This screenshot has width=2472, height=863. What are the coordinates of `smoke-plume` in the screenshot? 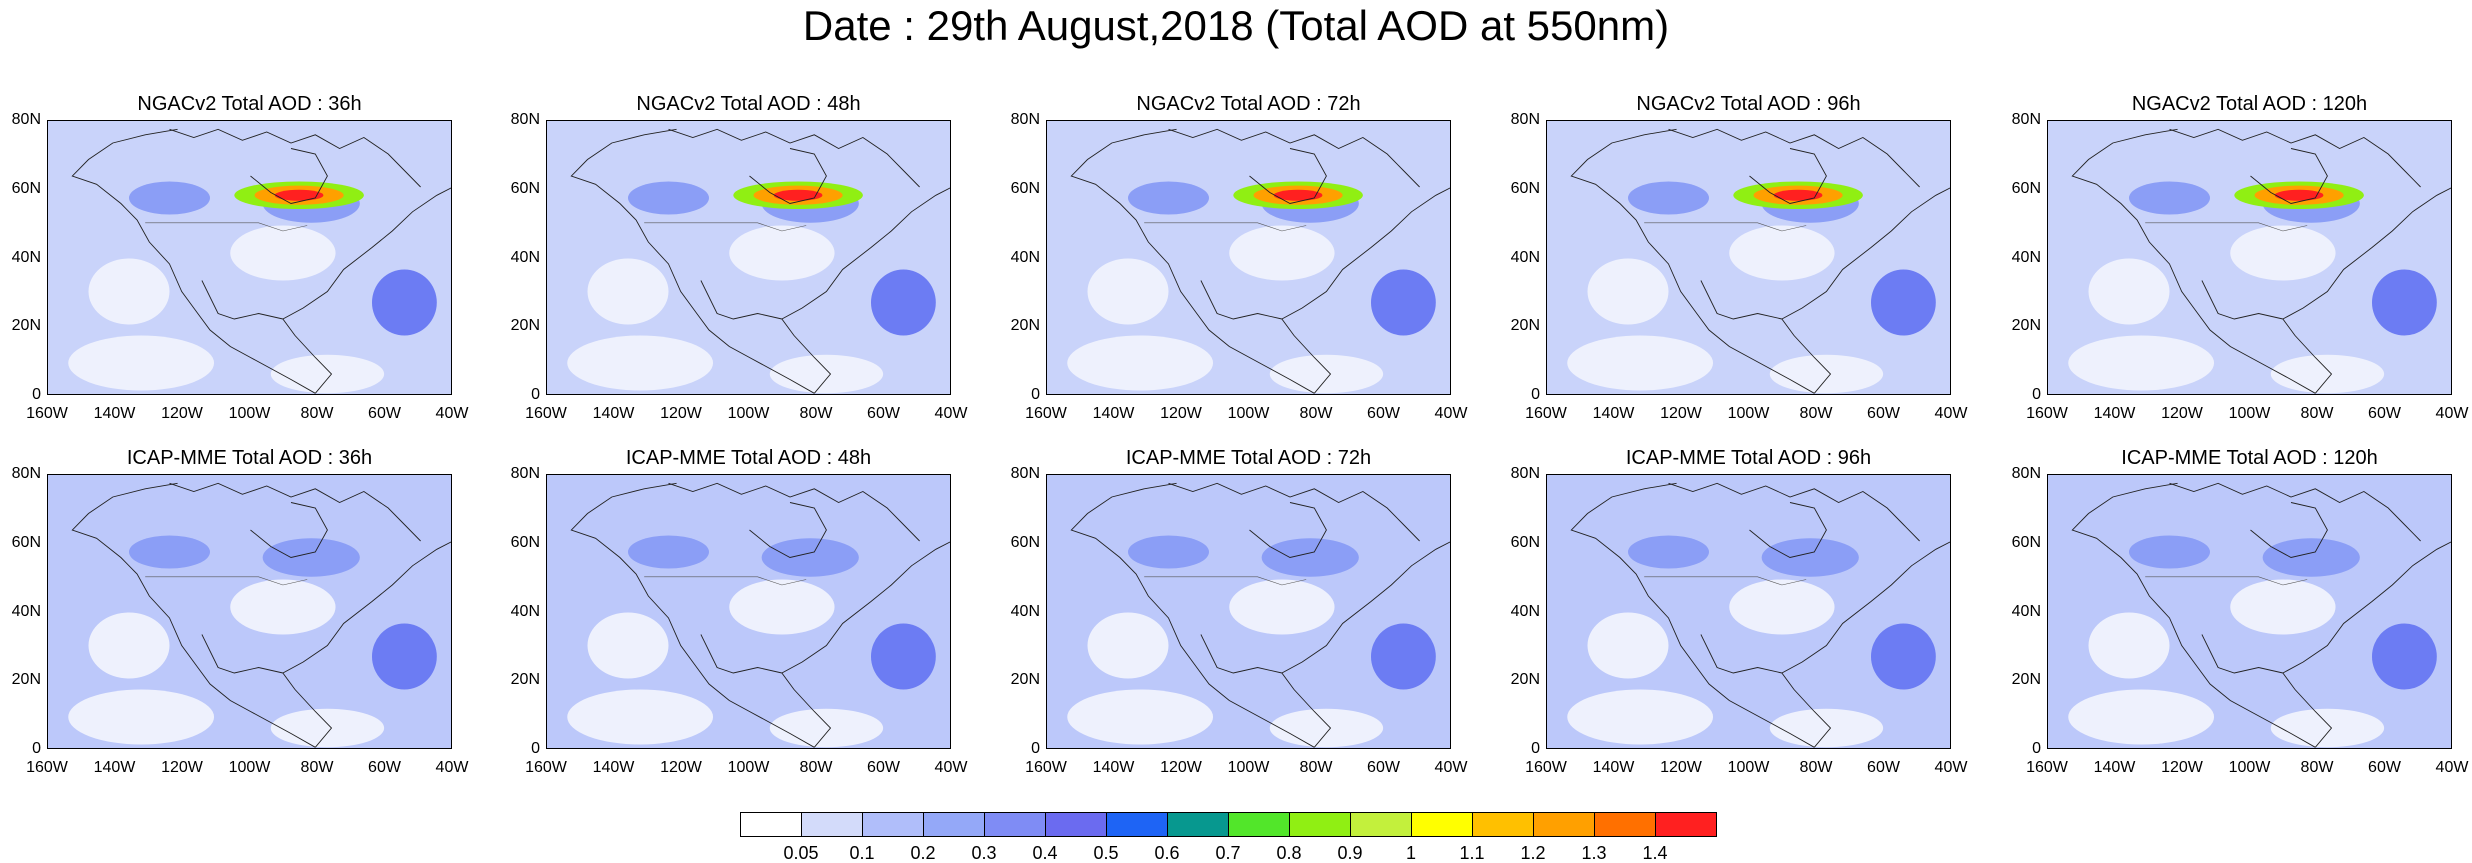 It's located at (798, 195).